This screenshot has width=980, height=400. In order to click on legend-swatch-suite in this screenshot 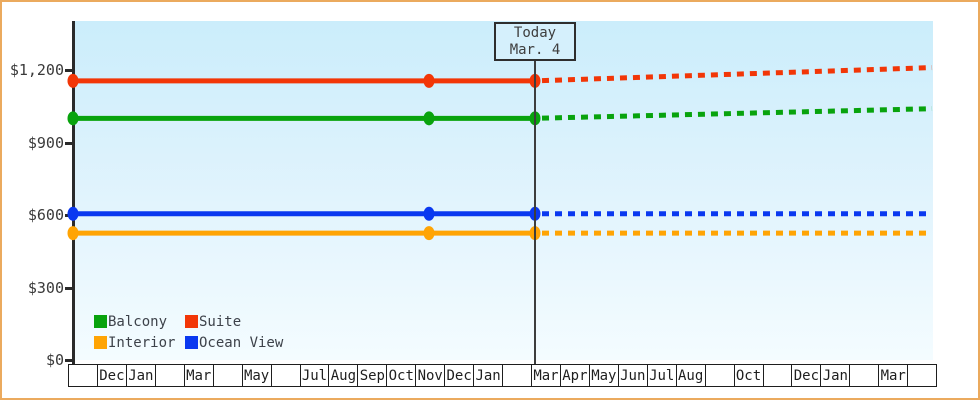, I will do `click(191, 321)`.